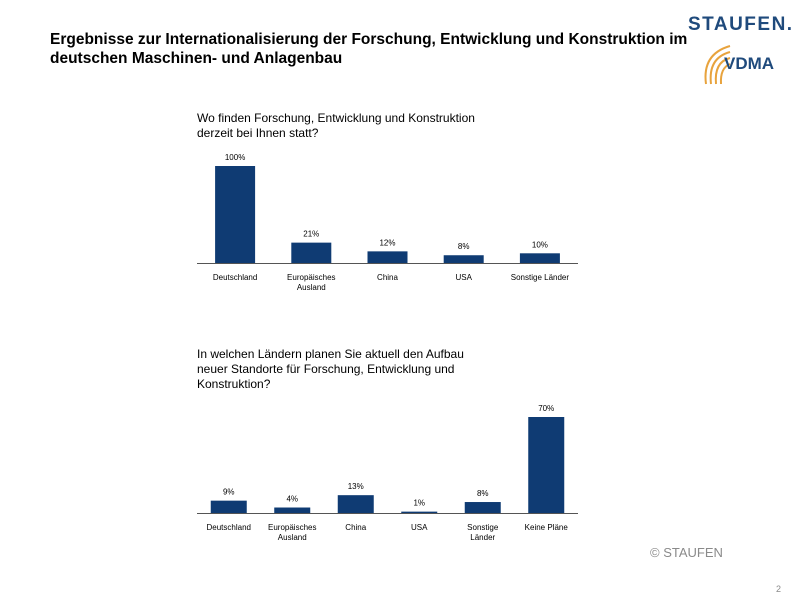 The width and height of the screenshot is (798, 600). What do you see at coordinates (540, 277) in the screenshot?
I see `chart-1-category-label-5: Sonstige Länder` at bounding box center [540, 277].